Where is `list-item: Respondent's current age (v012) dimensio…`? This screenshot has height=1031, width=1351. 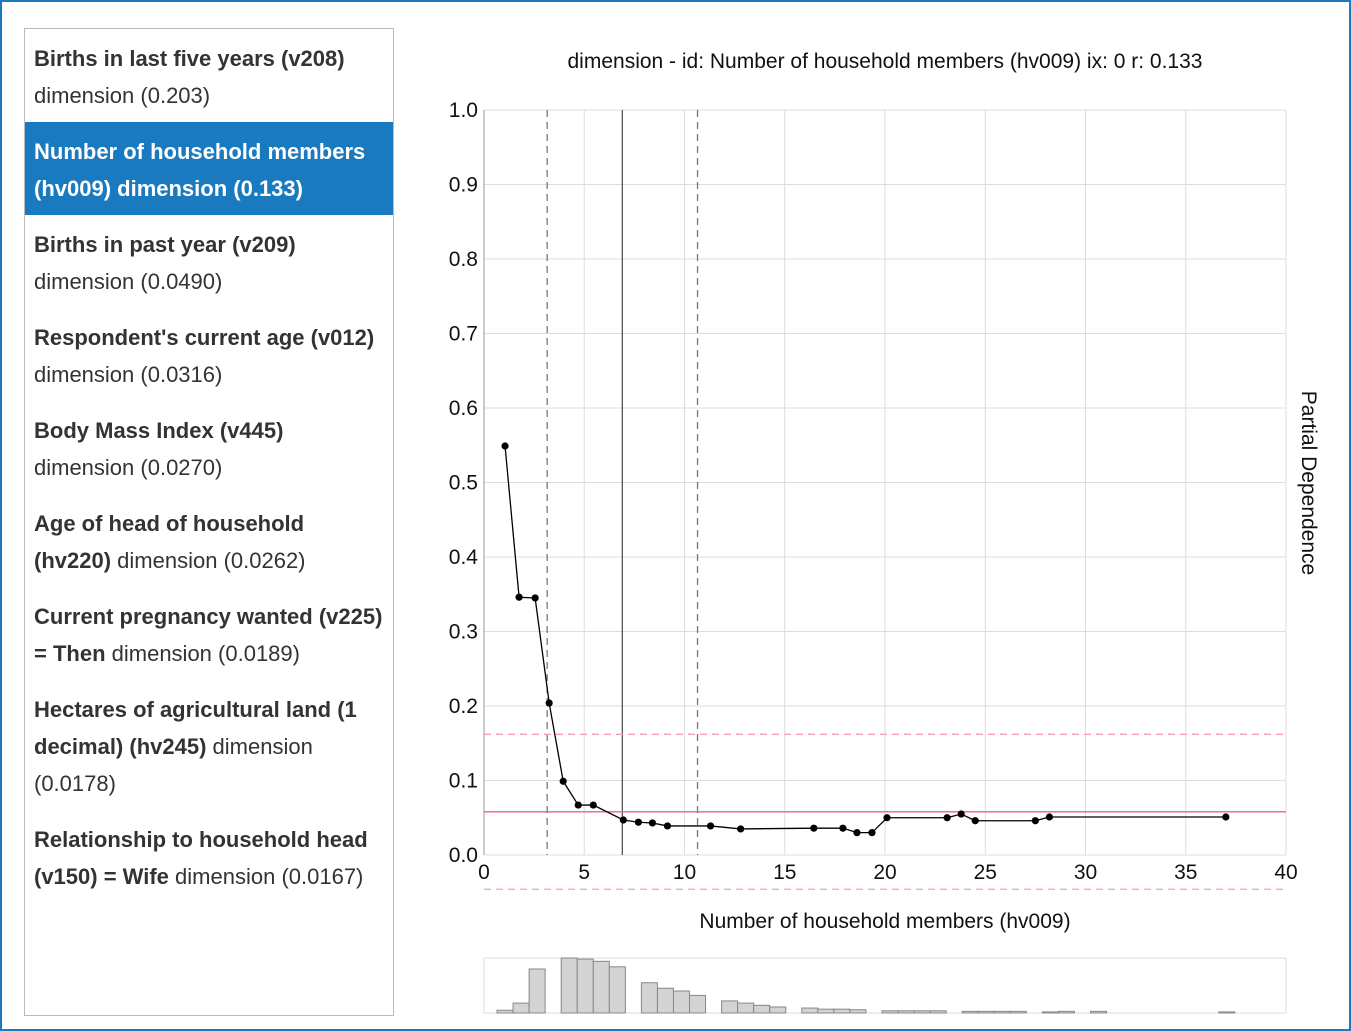
list-item: Respondent's current age (v012) dimensio… is located at coordinates (209, 354).